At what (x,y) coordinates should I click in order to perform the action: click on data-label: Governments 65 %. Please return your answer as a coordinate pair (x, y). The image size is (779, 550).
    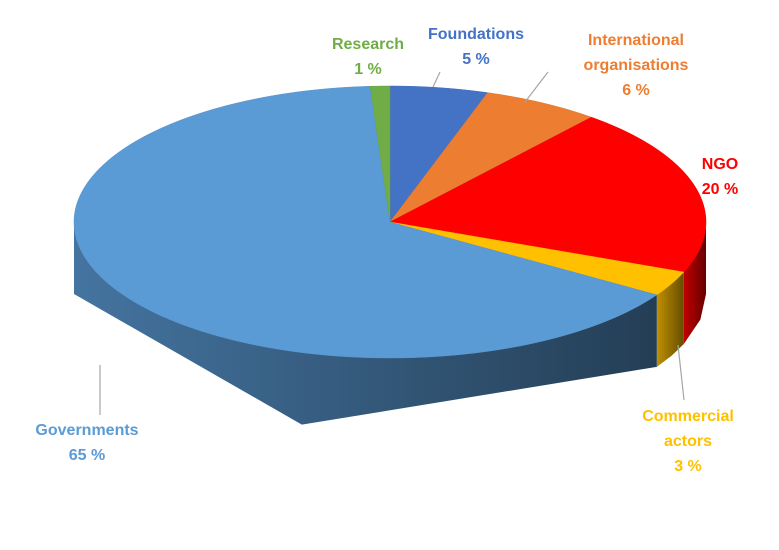
    Looking at the image, I should click on (87, 443).